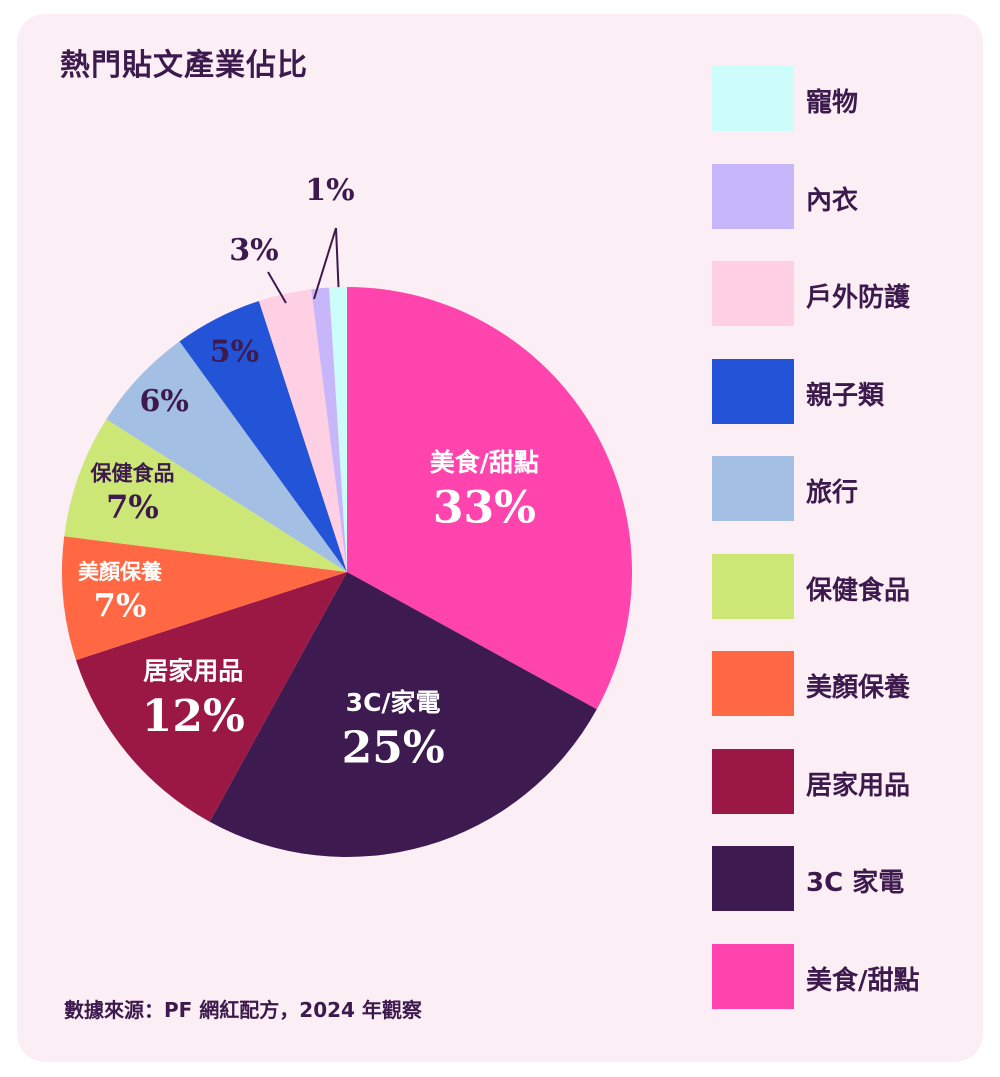  I want to click on slice-pct-label: 33%, so click(484, 507).